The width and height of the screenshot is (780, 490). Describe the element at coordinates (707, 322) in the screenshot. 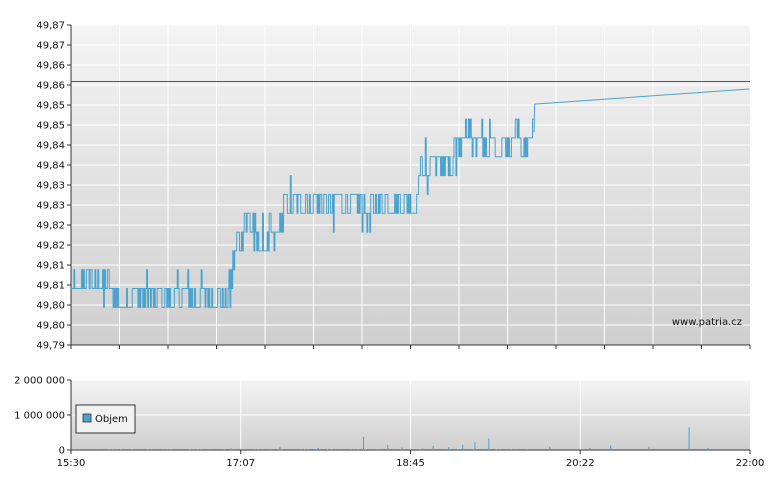

I see `watermark: www.patria.cz` at that location.